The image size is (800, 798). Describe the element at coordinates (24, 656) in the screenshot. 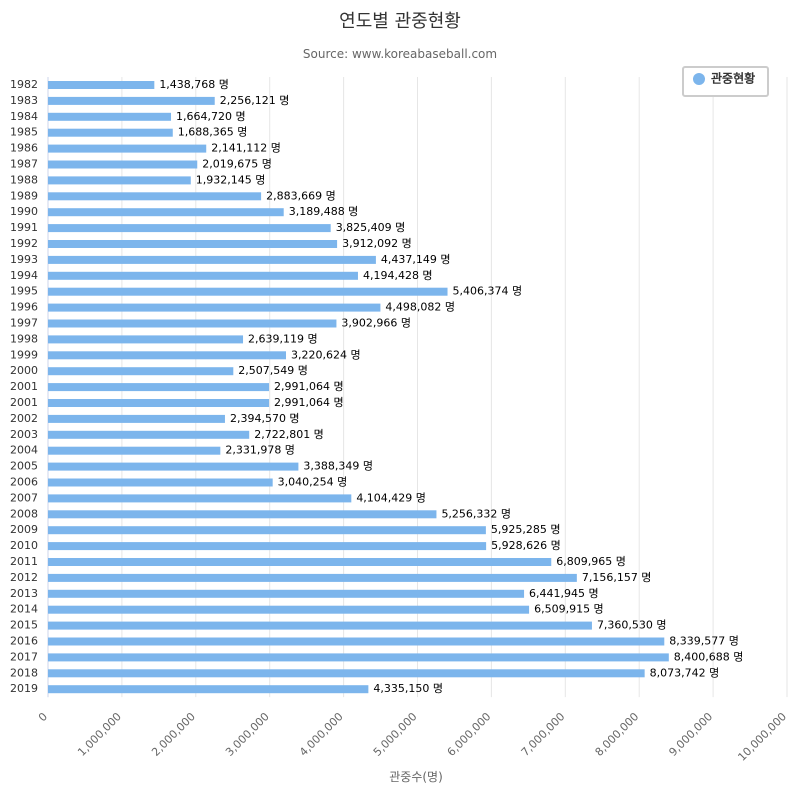

I see `y-category-label: 2017` at that location.